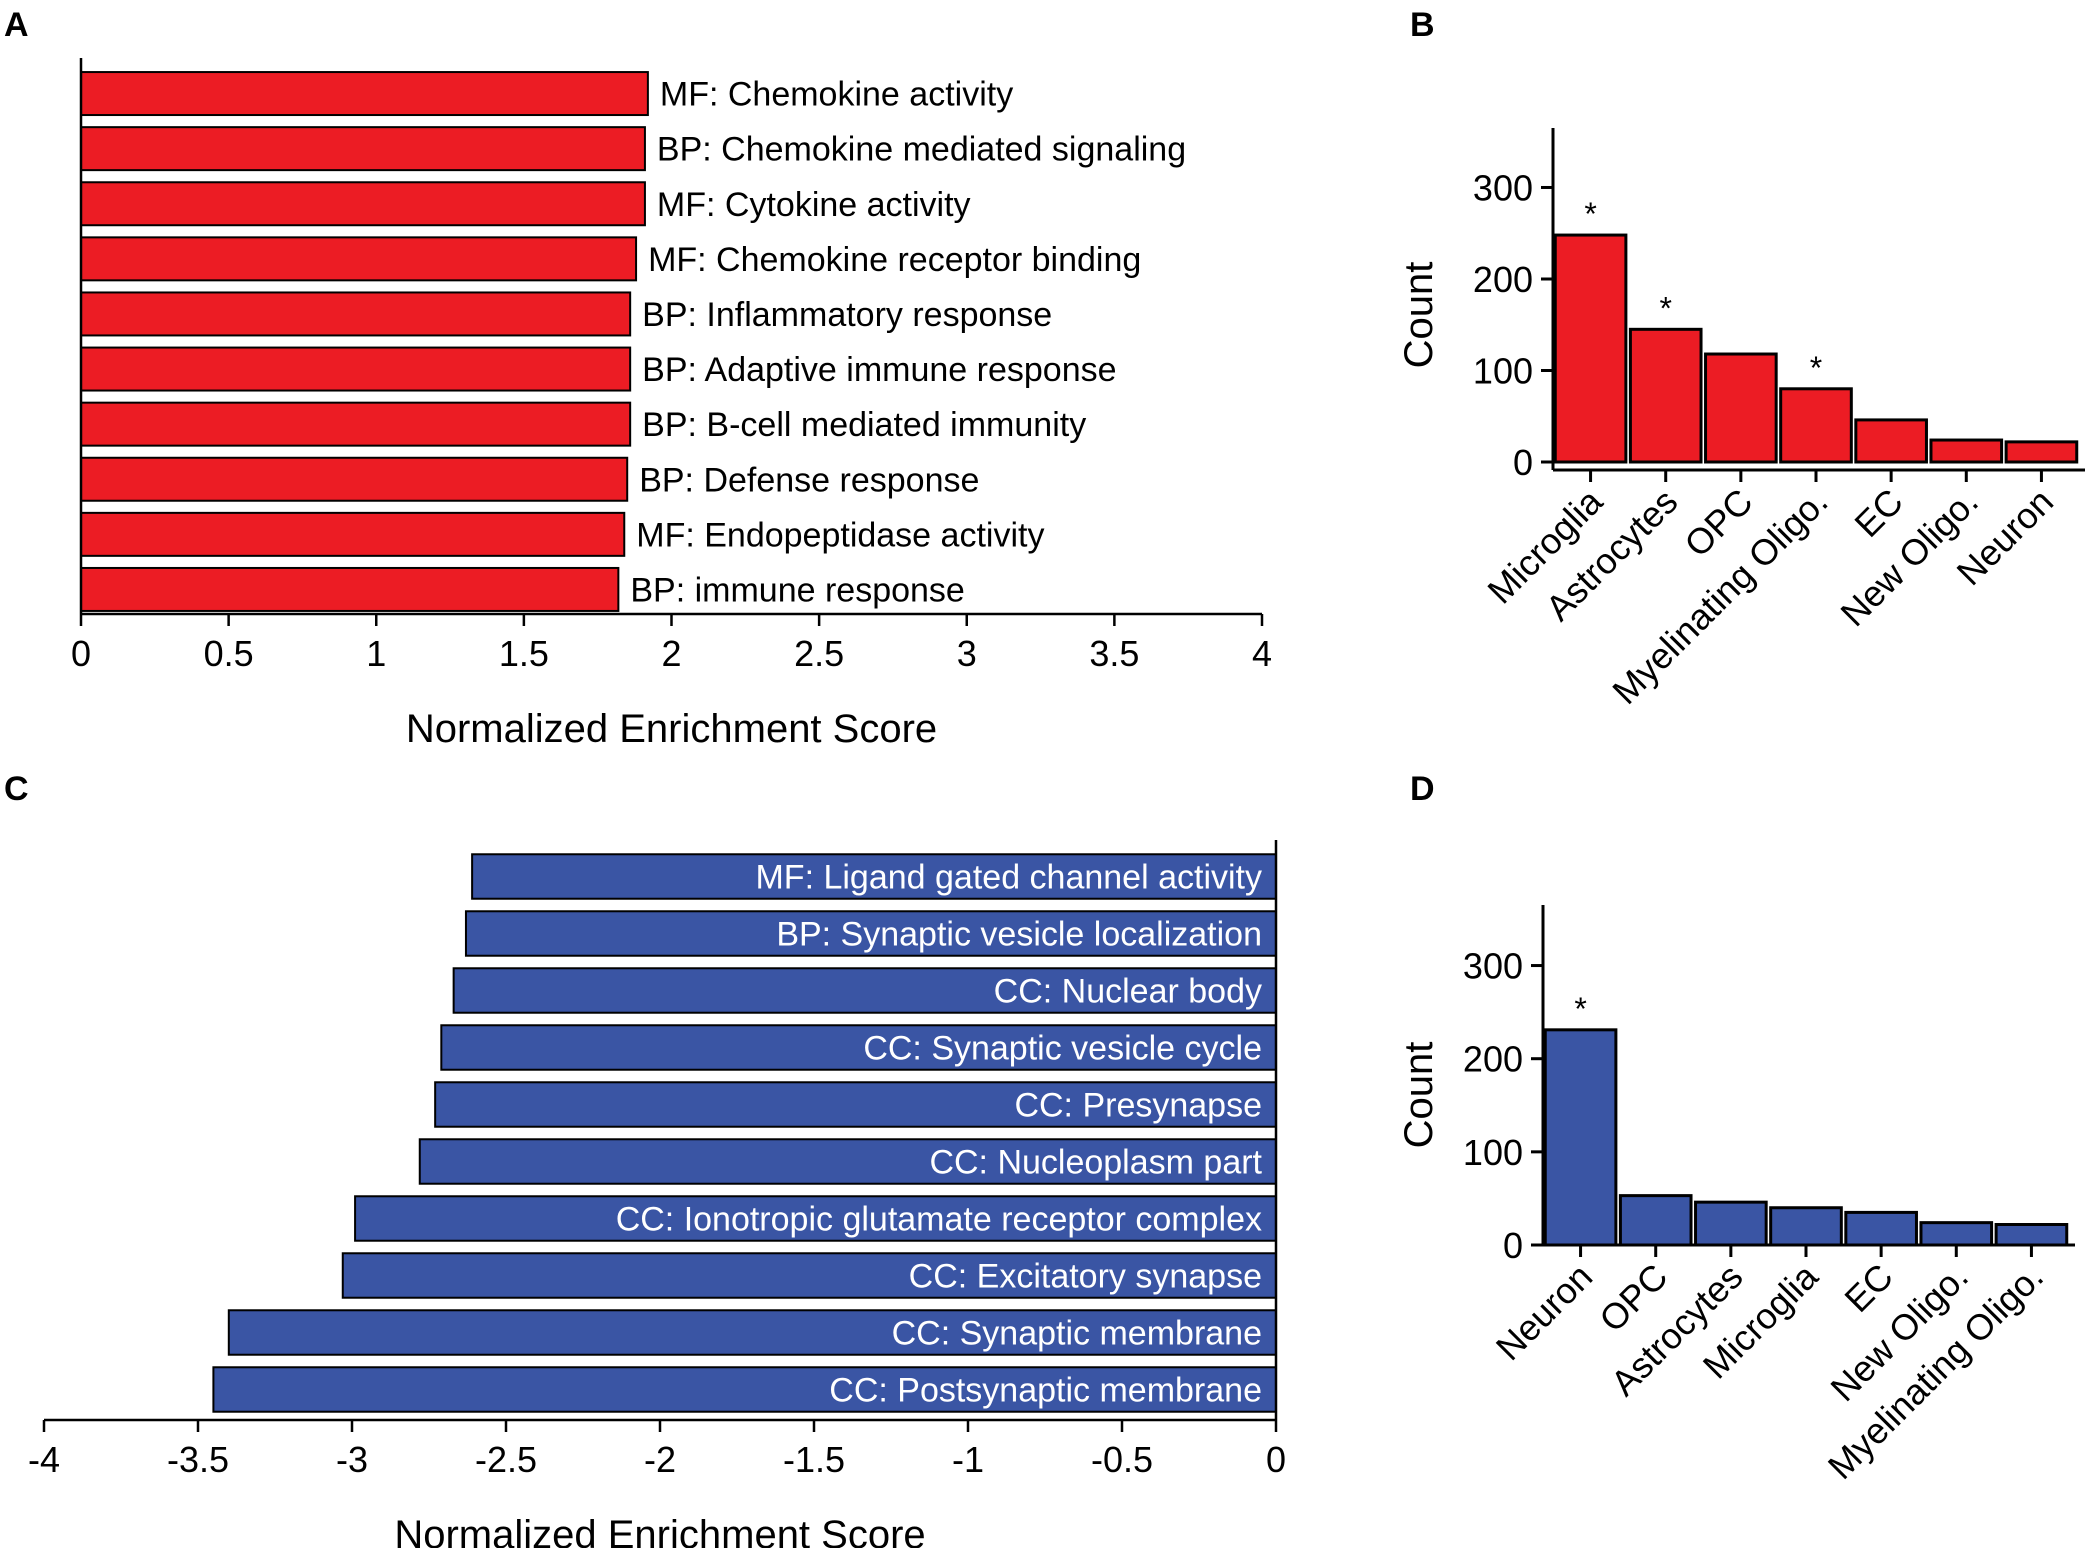 The image size is (2090, 1548). I want to click on bar-label-bp-defense-response: BP: Defense response, so click(809, 480).